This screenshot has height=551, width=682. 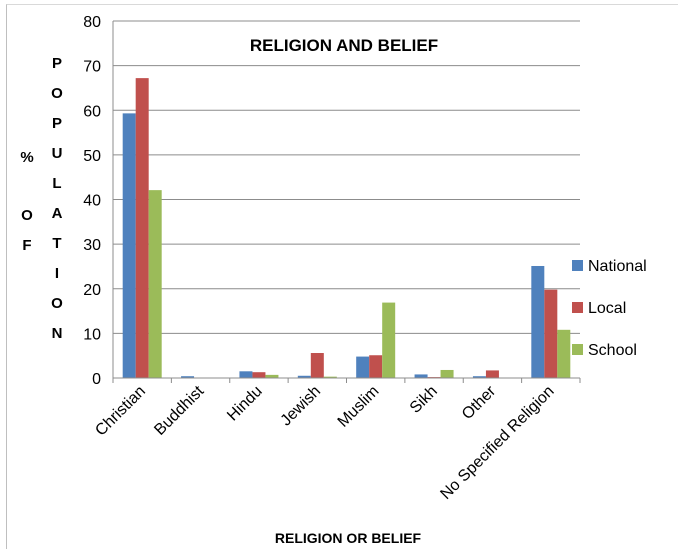 What do you see at coordinates (57, 273) in the screenshot?
I see `y-axis-title-letter: I` at bounding box center [57, 273].